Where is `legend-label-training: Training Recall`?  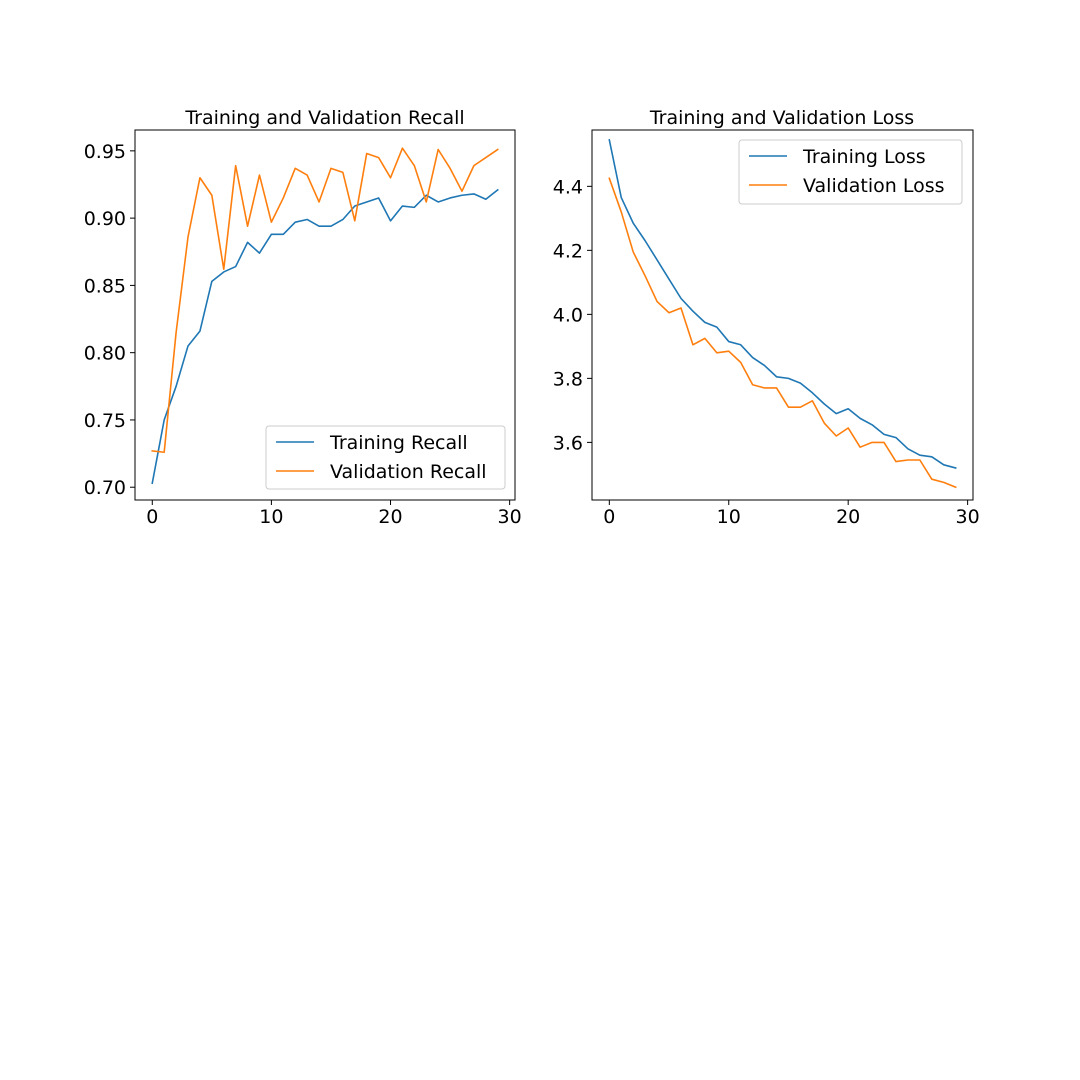 legend-label-training: Training Recall is located at coordinates (398, 443).